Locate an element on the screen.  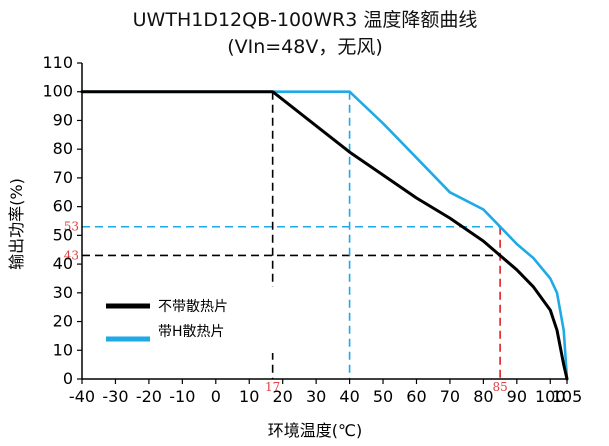
x-tick-label: 105 is located at coordinates (567, 396).